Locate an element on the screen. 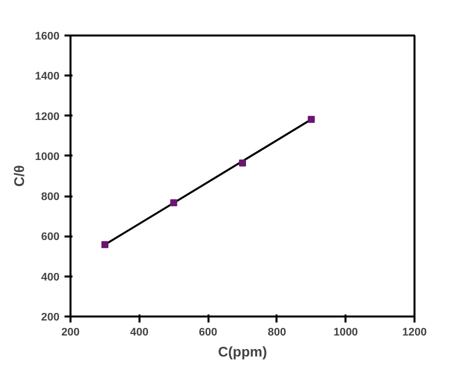 This screenshot has width=474, height=366. y-tick-label: 1400 is located at coordinates (47, 76).